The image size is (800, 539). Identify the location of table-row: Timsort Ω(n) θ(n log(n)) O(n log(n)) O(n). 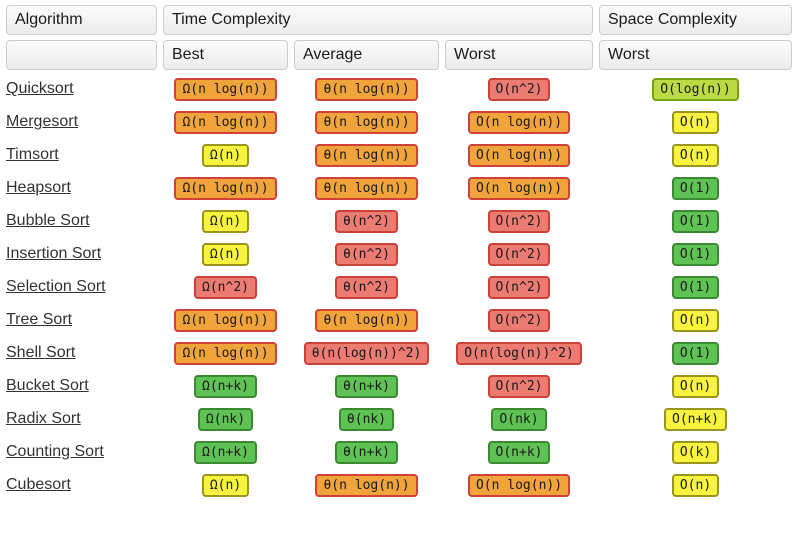
(399, 155).